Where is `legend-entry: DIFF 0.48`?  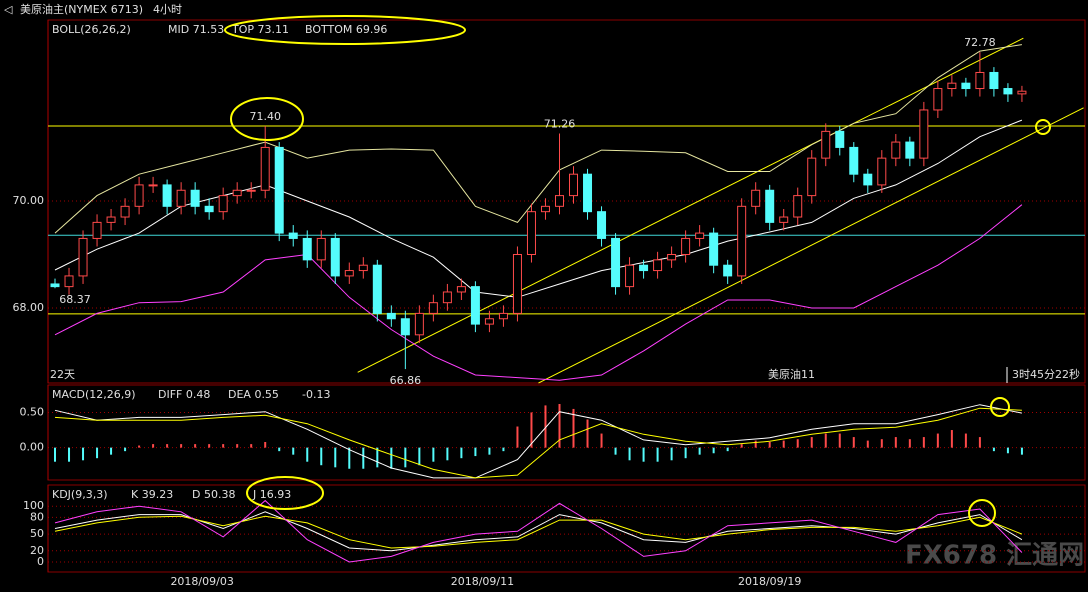 legend-entry: DIFF 0.48 is located at coordinates (184, 394).